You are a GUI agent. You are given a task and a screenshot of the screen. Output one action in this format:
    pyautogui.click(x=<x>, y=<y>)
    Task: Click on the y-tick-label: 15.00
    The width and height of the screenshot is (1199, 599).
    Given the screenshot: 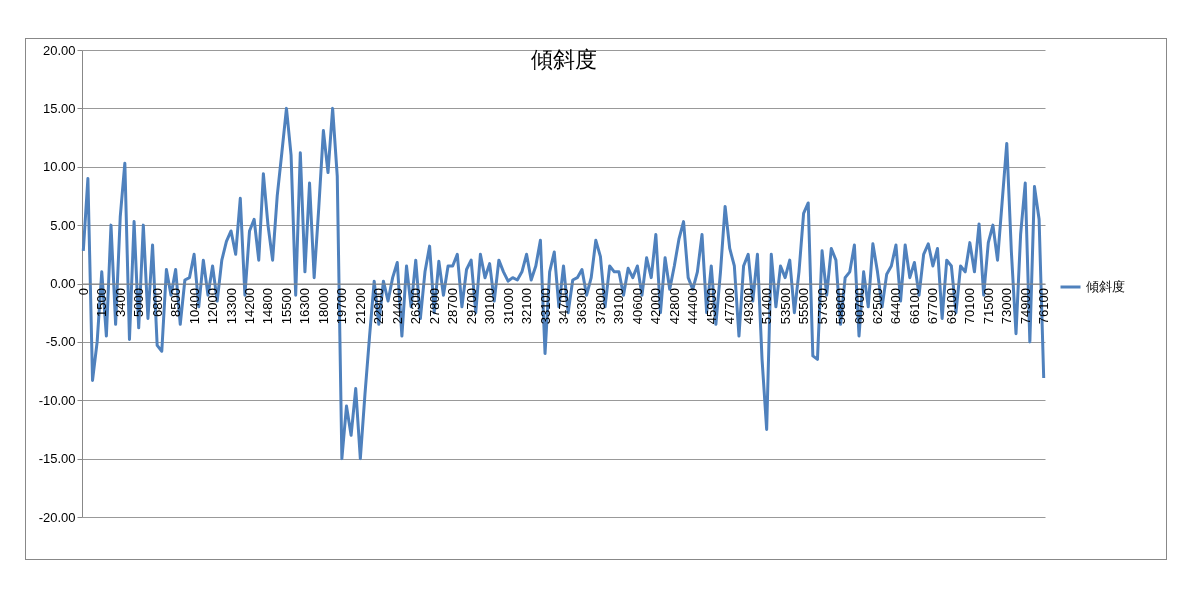 What is the action you would take?
    pyautogui.click(x=59, y=108)
    